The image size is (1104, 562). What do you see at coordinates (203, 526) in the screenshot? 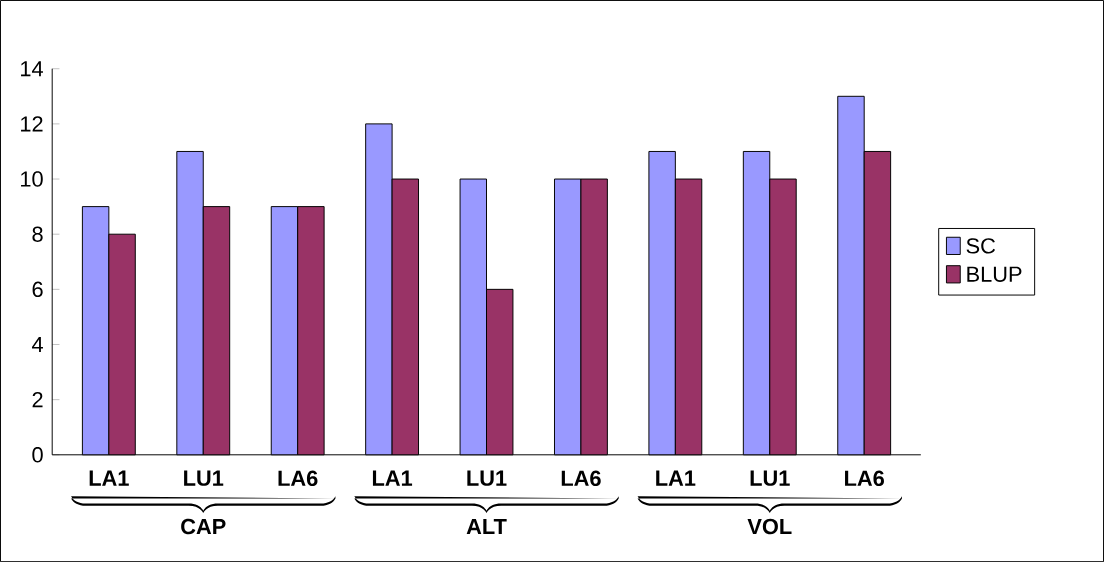
I see `text: CAP` at bounding box center [203, 526].